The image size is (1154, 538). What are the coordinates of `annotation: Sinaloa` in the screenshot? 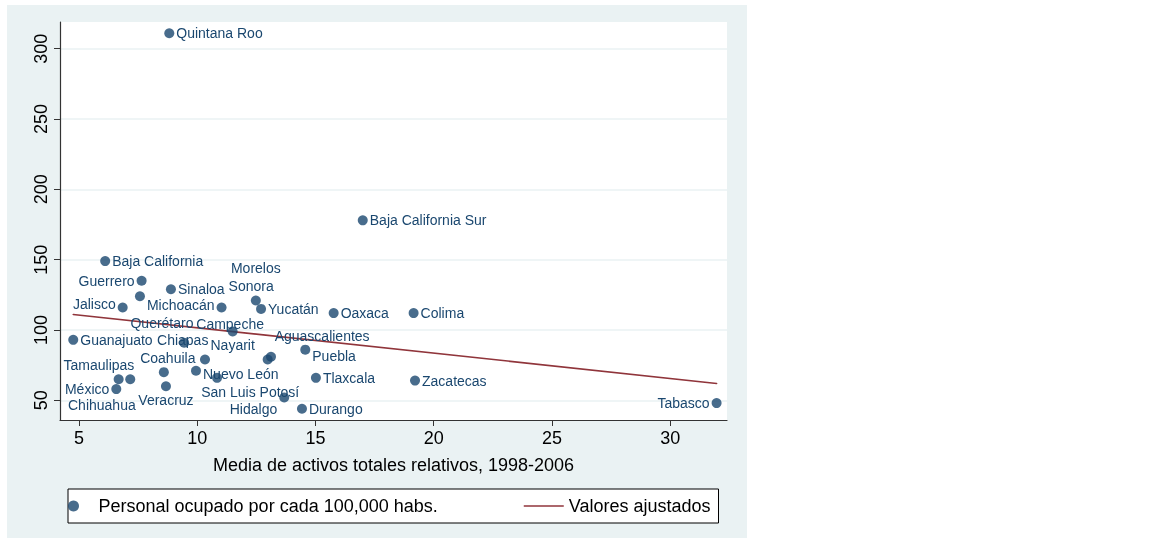 It's located at (201, 289).